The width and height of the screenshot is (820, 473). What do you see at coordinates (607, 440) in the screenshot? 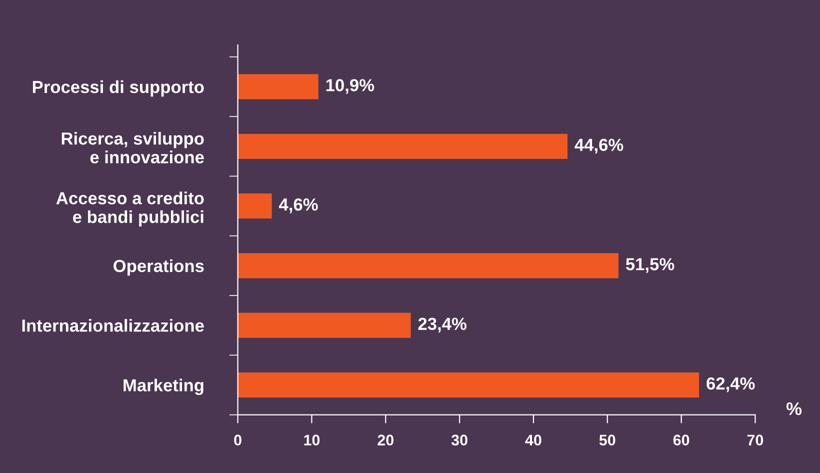
I see `x-tick-label: 50` at bounding box center [607, 440].